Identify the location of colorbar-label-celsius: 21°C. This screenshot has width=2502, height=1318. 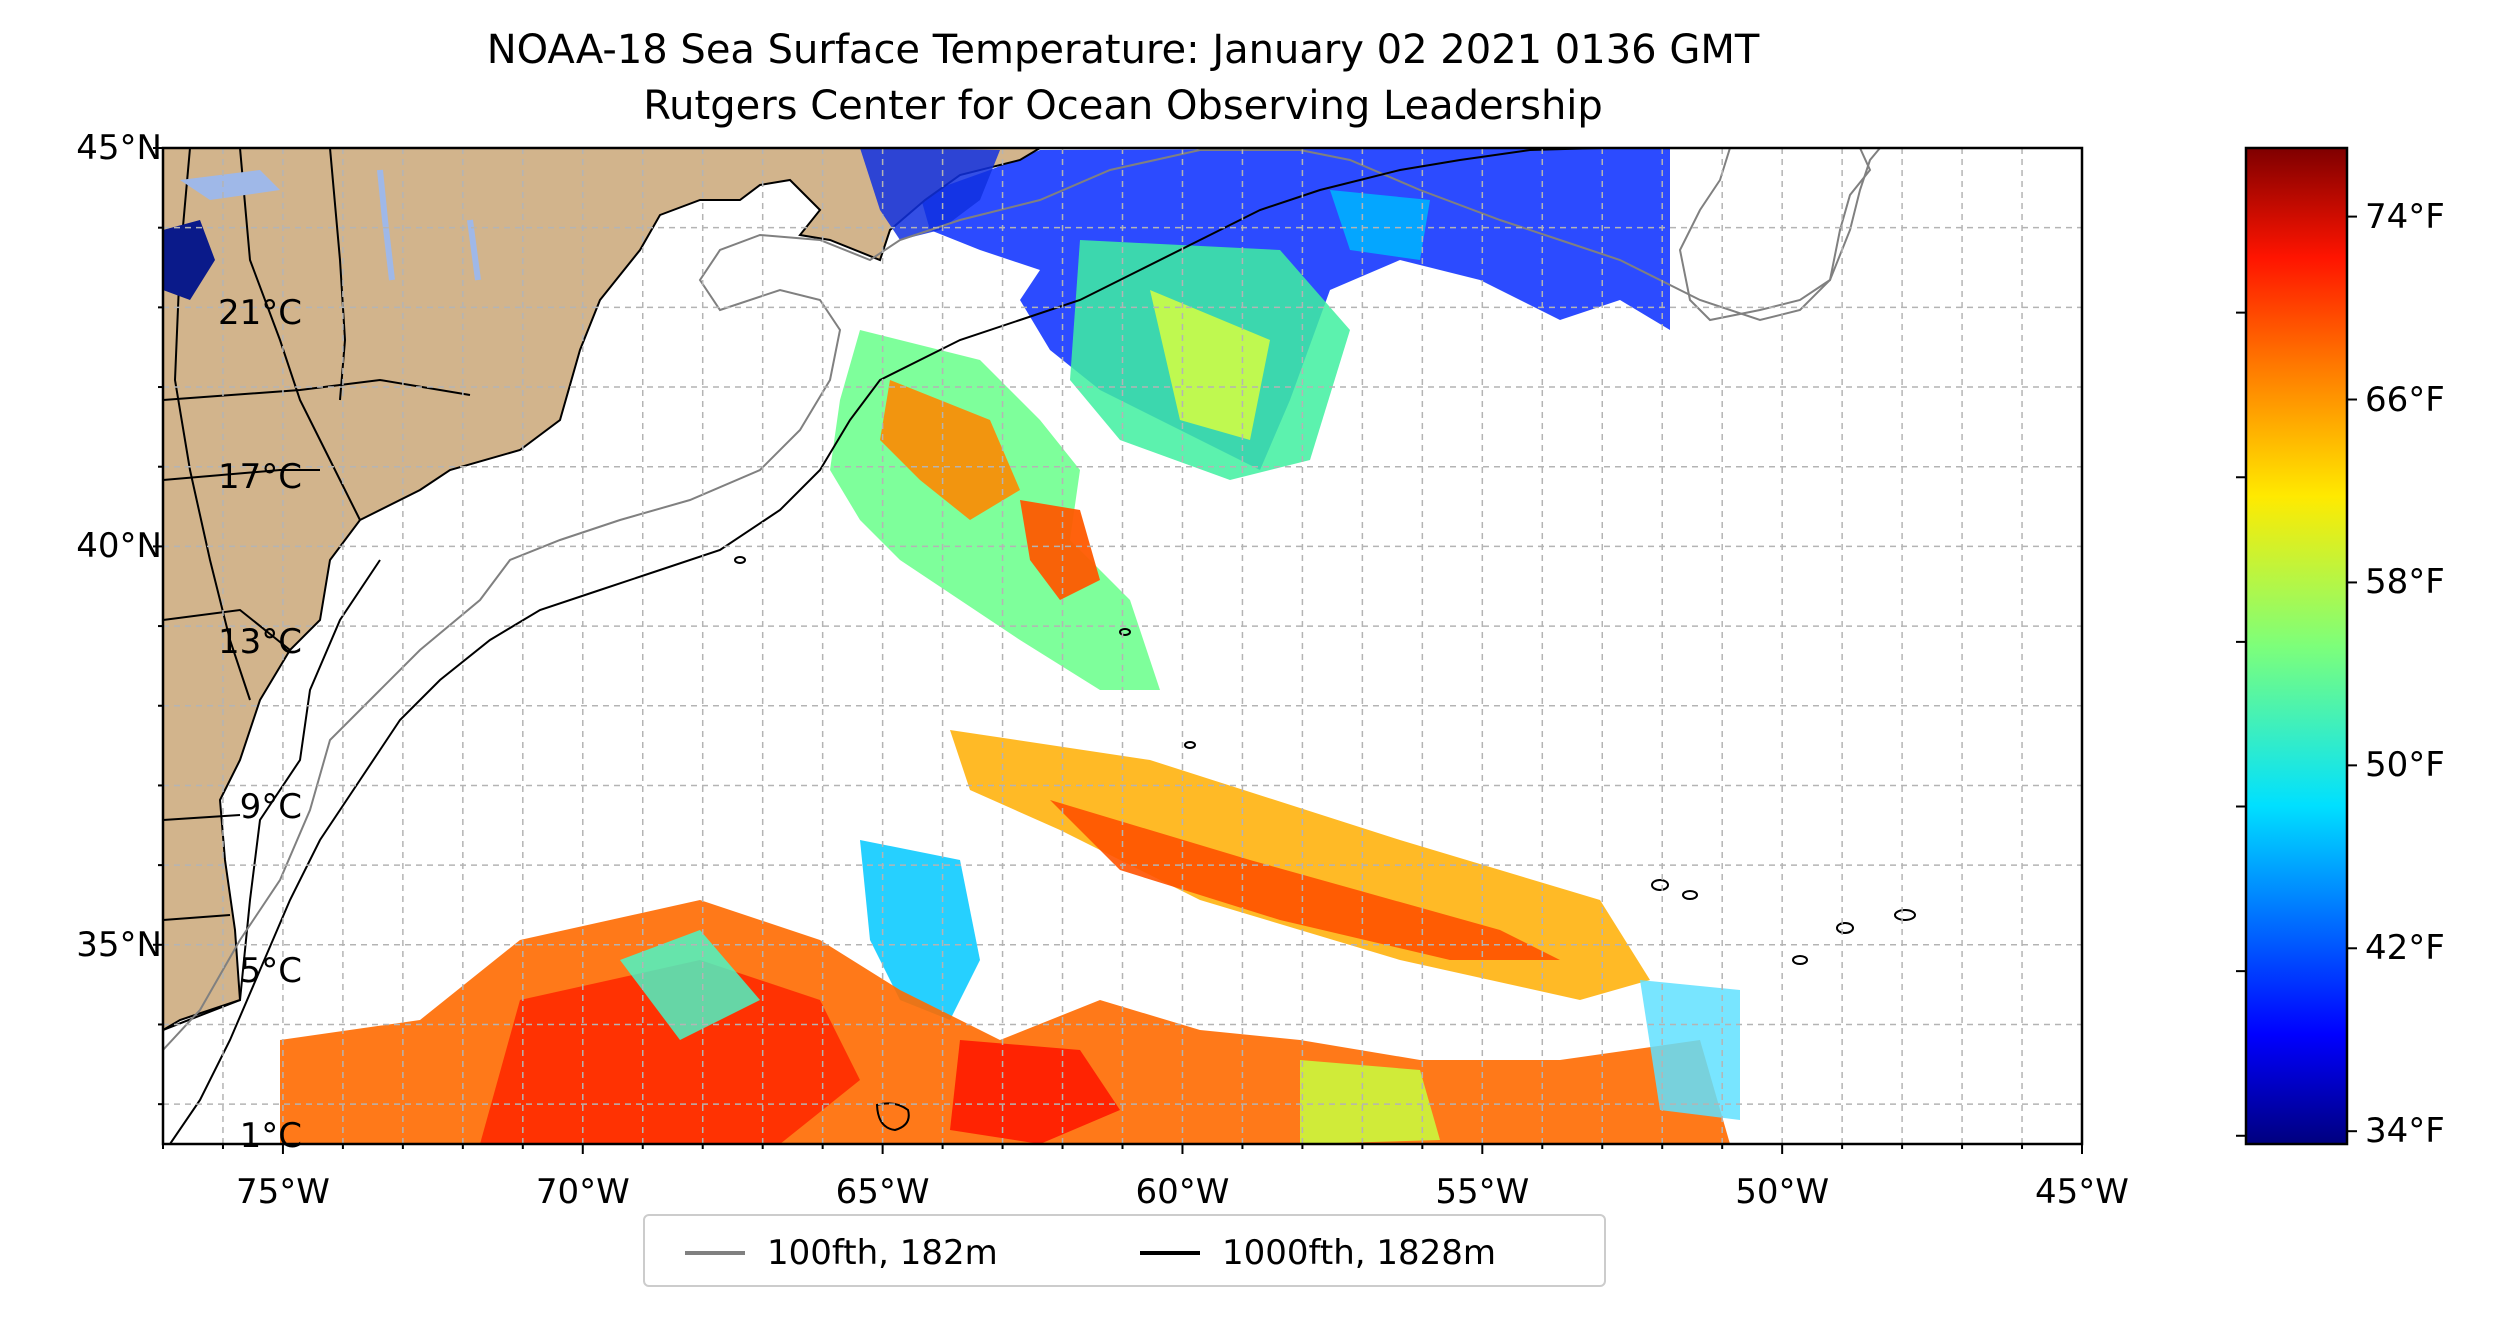
(259, 312).